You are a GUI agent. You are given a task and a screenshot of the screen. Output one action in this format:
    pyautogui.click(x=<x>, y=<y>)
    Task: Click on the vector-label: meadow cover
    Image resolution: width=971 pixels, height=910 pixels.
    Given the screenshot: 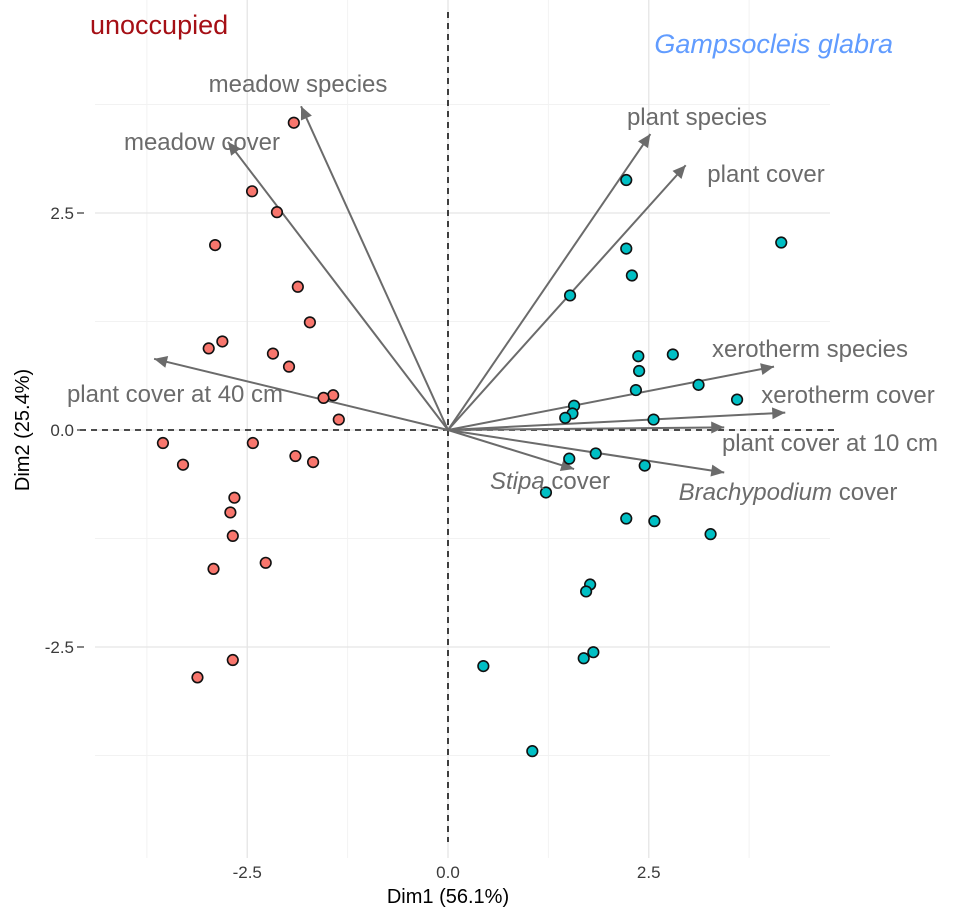 What is the action you would take?
    pyautogui.click(x=202, y=142)
    